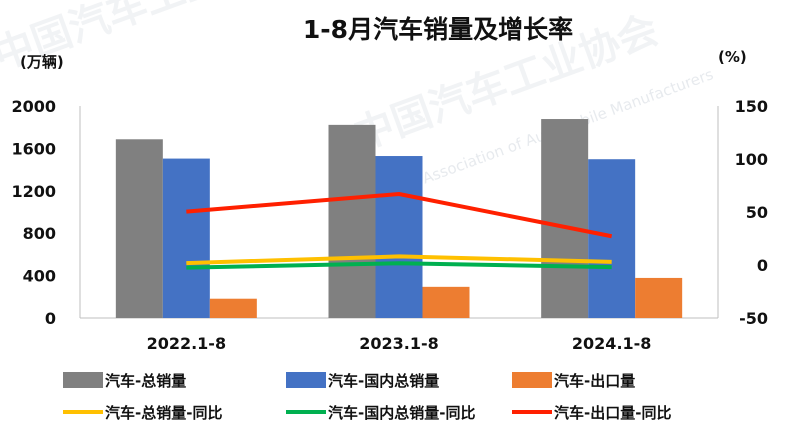 This screenshot has height=436, width=800. Describe the element at coordinates (39, 276) in the screenshot. I see `y-left-tick-1: 400` at that location.